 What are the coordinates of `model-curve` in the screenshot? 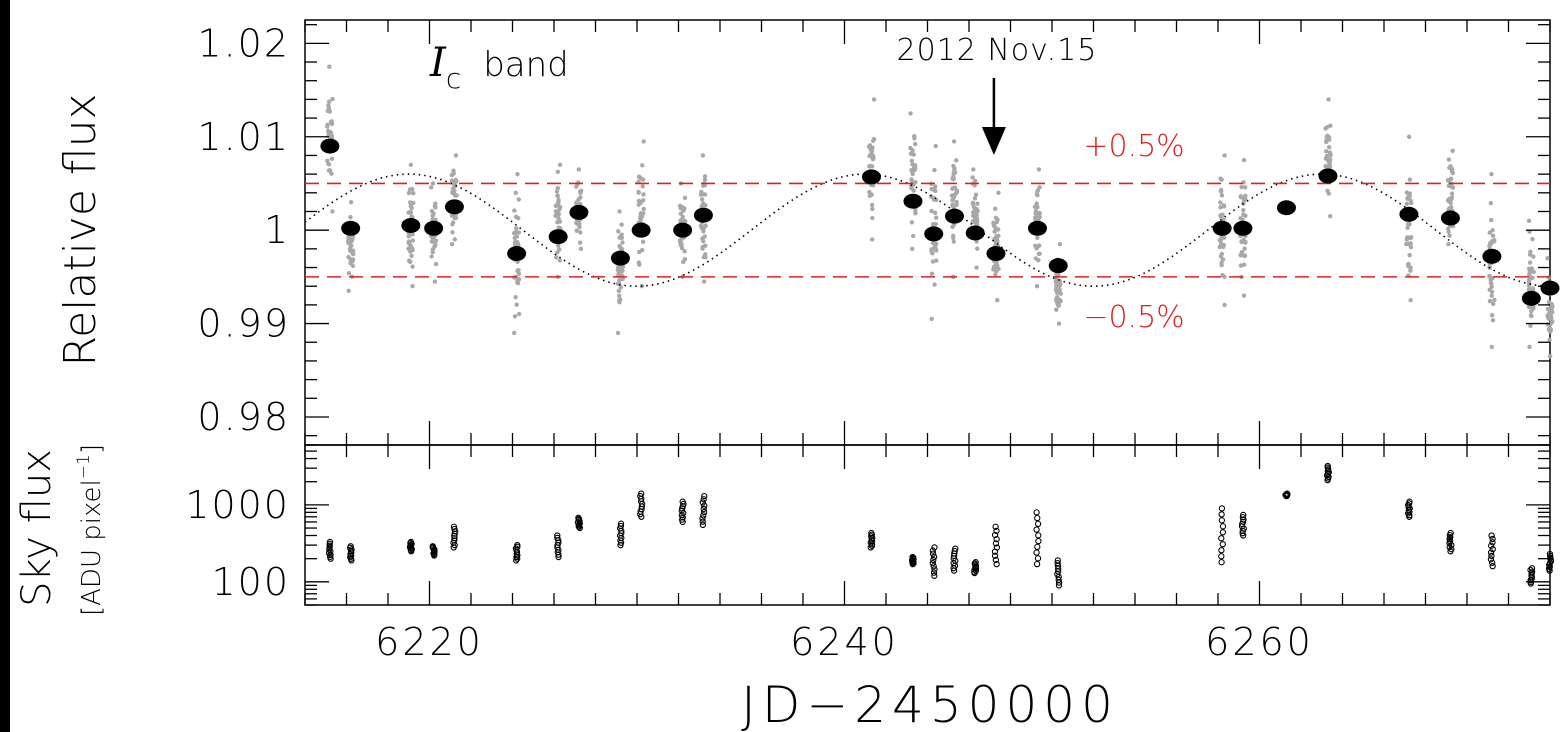 It's located at (926, 230).